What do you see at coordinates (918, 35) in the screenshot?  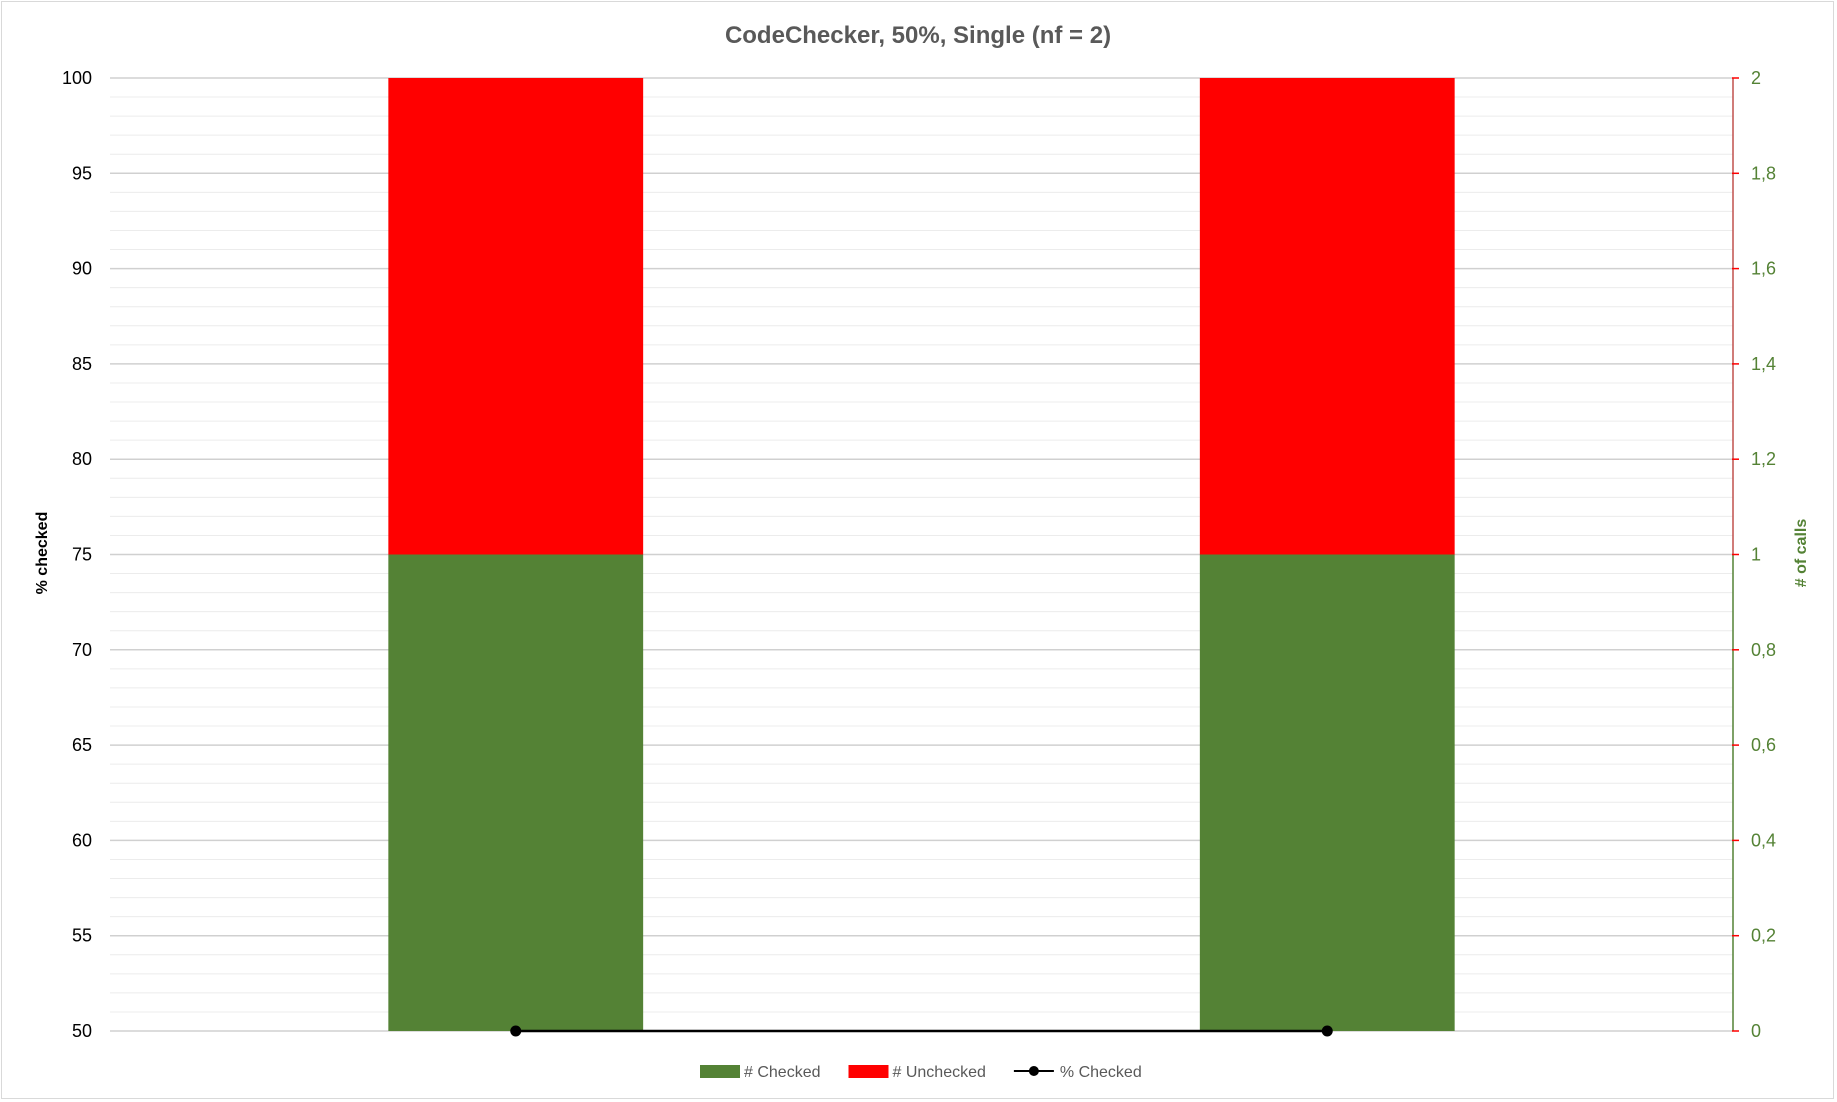 I see `chart-title: CodeChecker, 50%, Single (nf = 2)` at bounding box center [918, 35].